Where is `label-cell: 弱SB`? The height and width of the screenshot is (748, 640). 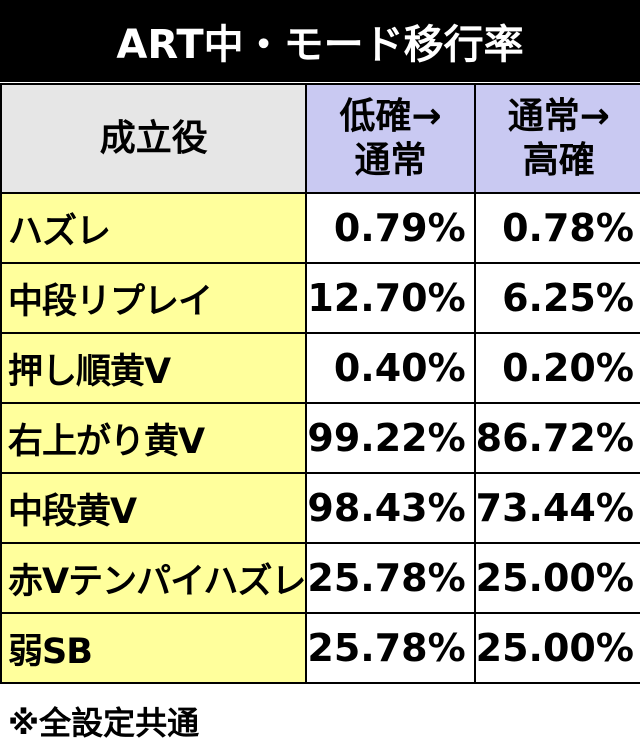 label-cell: 弱SB is located at coordinates (154, 648).